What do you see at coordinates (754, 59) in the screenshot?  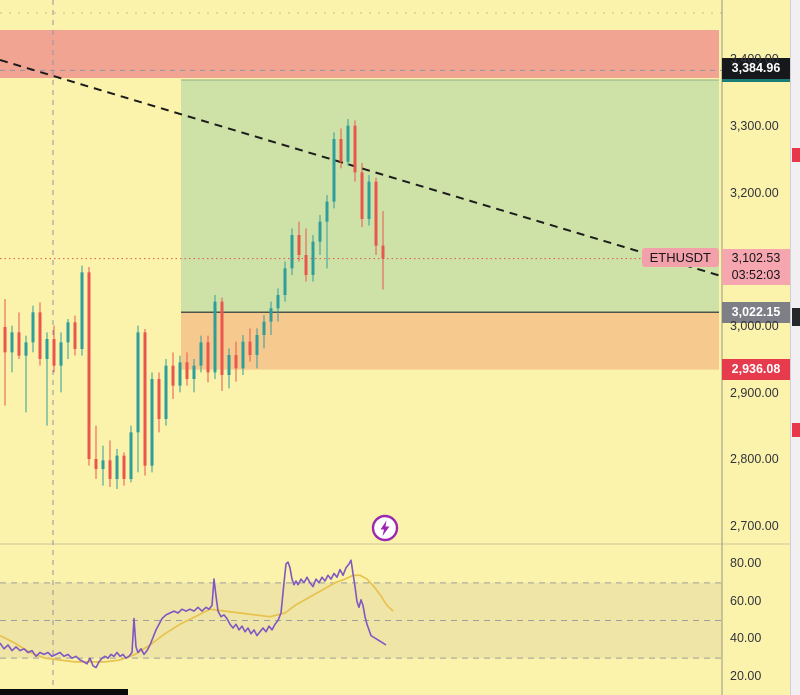 I see `price-tick-3400: 3,400.00` at bounding box center [754, 59].